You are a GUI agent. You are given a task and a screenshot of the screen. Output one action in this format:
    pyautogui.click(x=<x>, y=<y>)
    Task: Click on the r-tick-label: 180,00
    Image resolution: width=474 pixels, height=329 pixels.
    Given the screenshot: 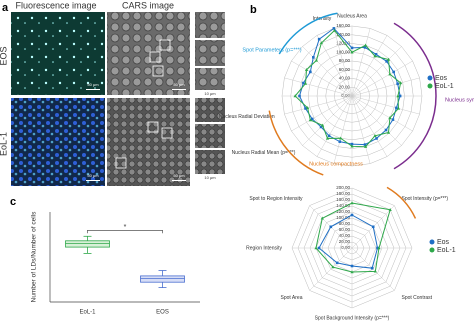 What is the action you would take?
    pyautogui.click(x=343, y=193)
    